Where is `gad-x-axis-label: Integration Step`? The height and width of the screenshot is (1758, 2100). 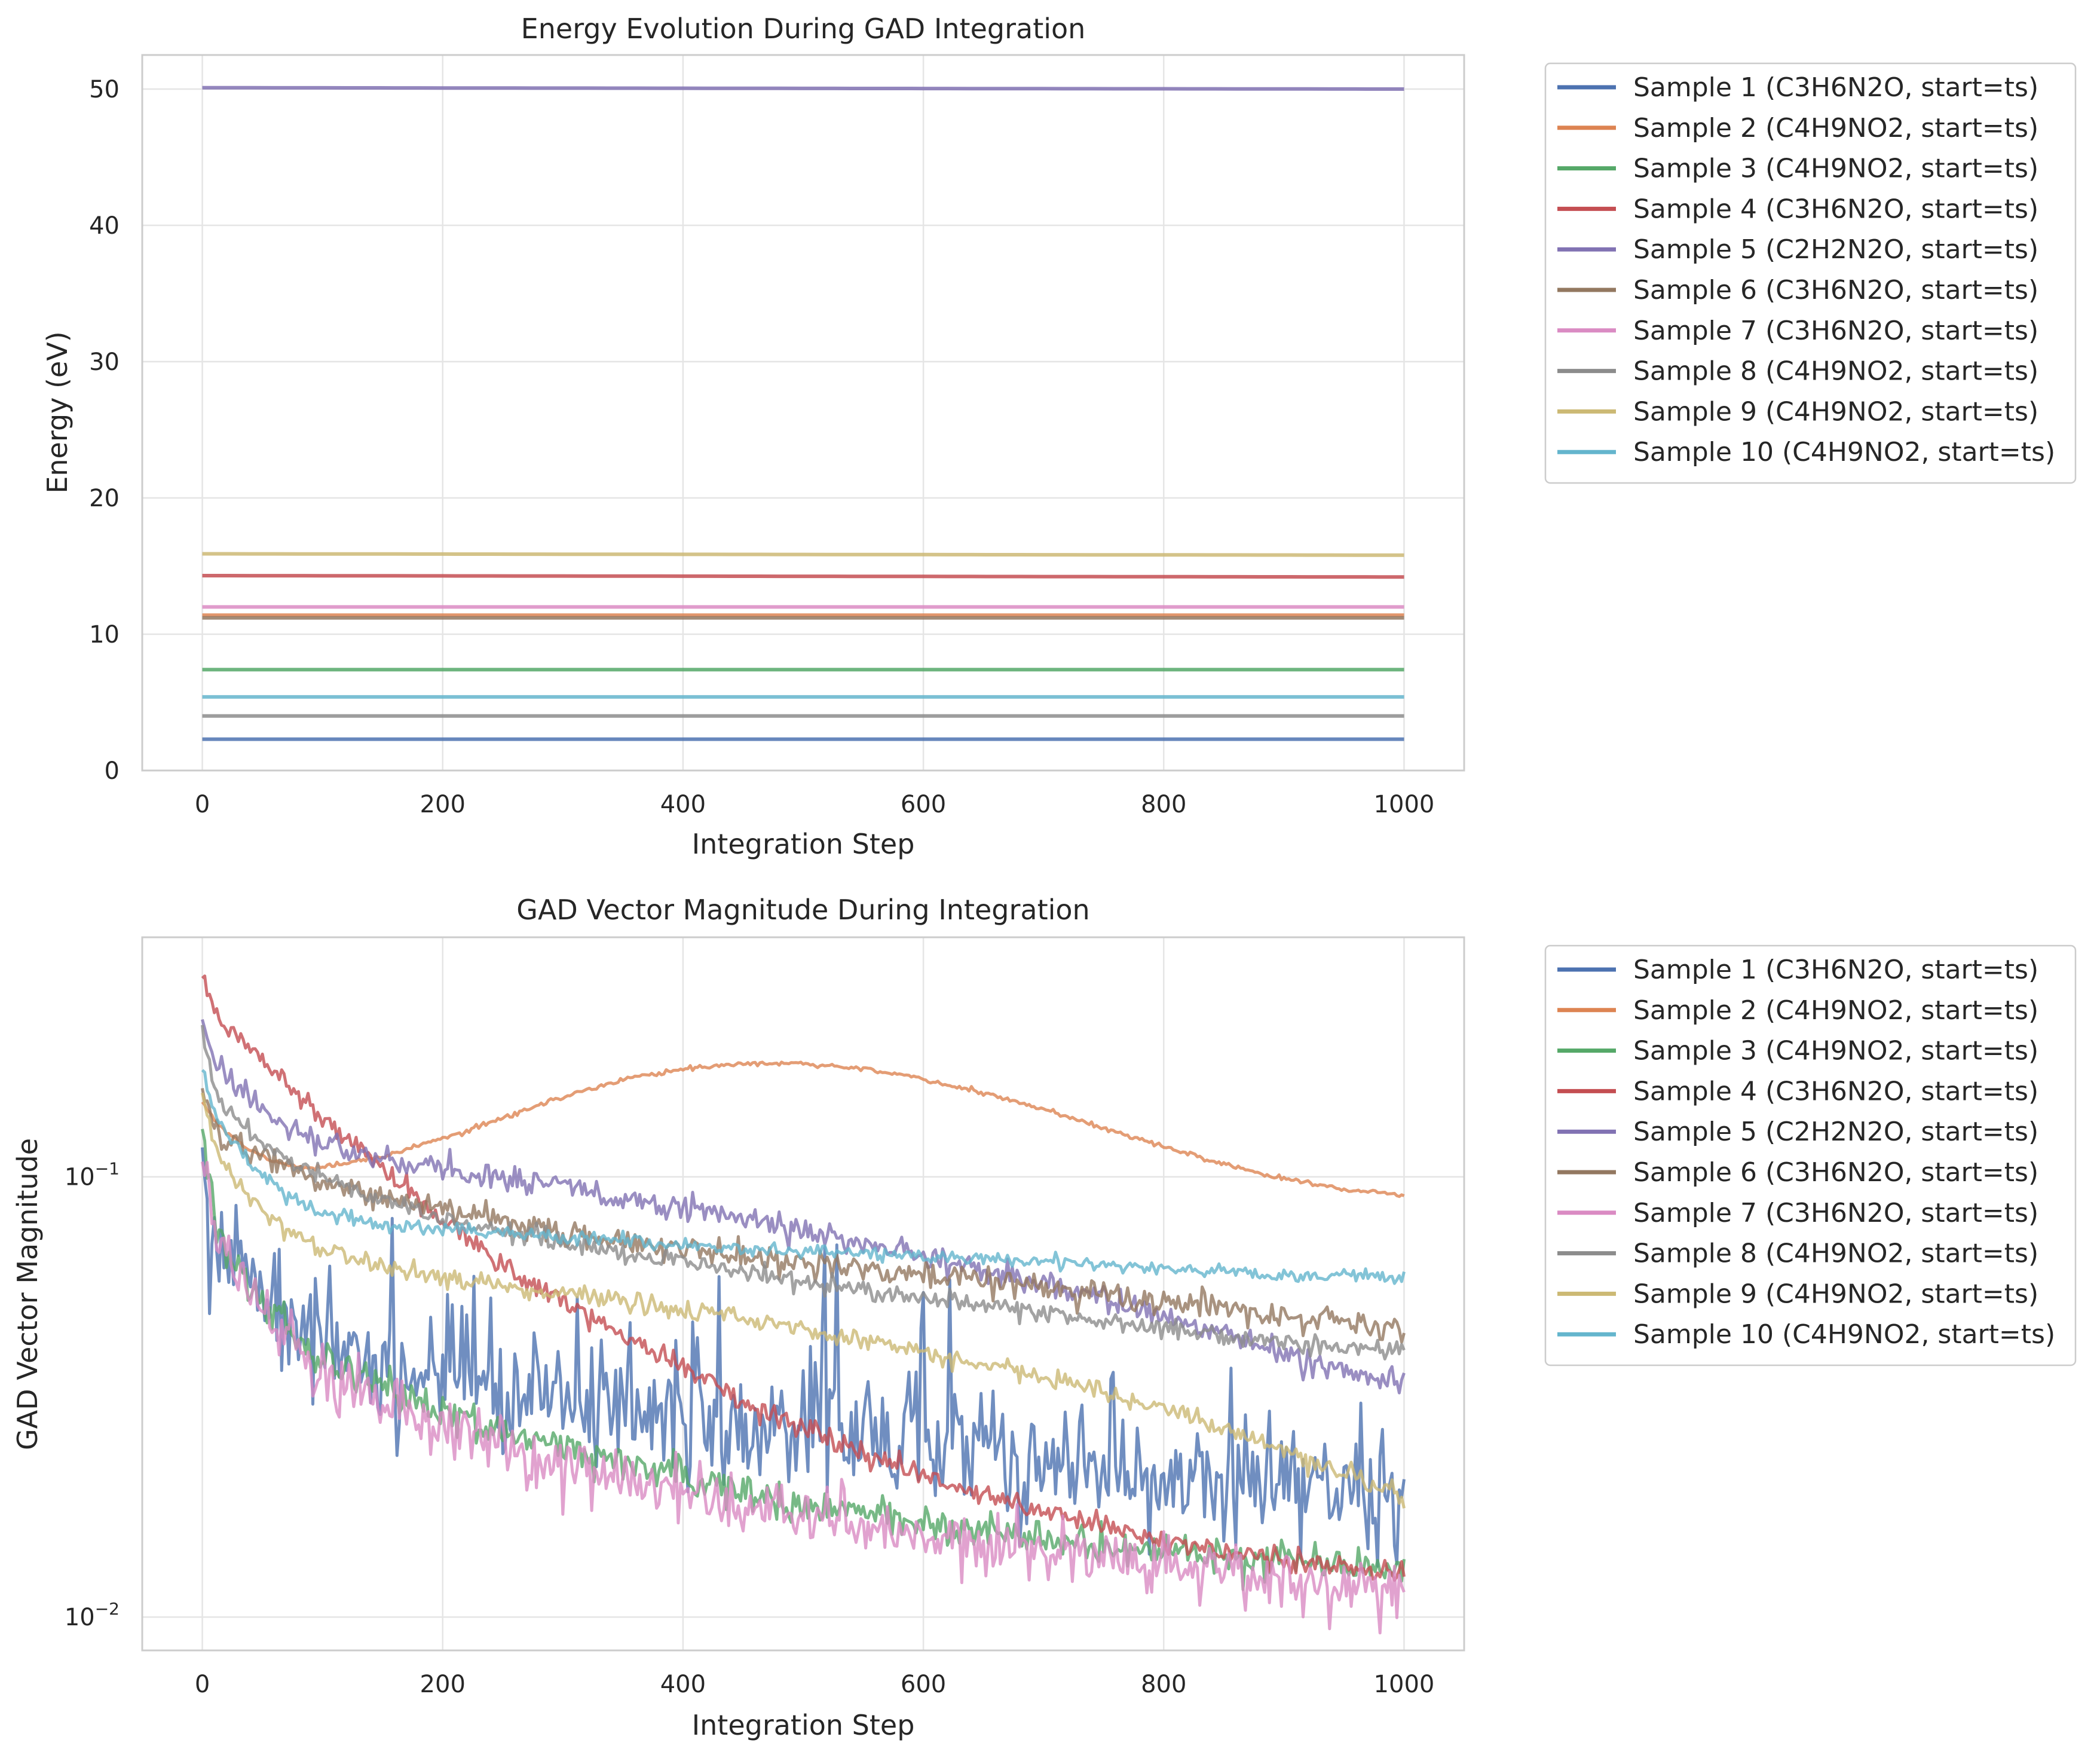
gad-x-axis-label: Integration Step is located at coordinates (803, 1725).